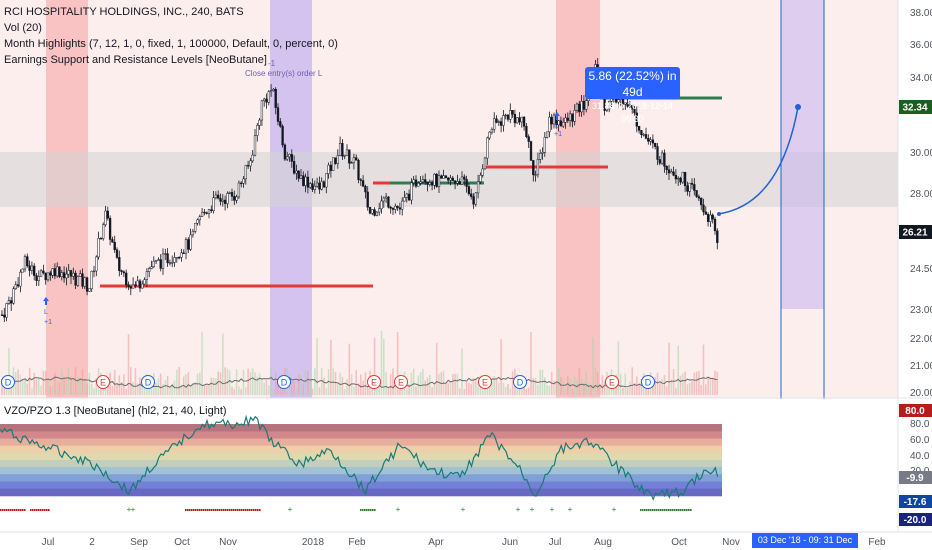  Describe the element at coordinates (679, 542) in the screenshot. I see `time-tick-label: Oct` at that location.